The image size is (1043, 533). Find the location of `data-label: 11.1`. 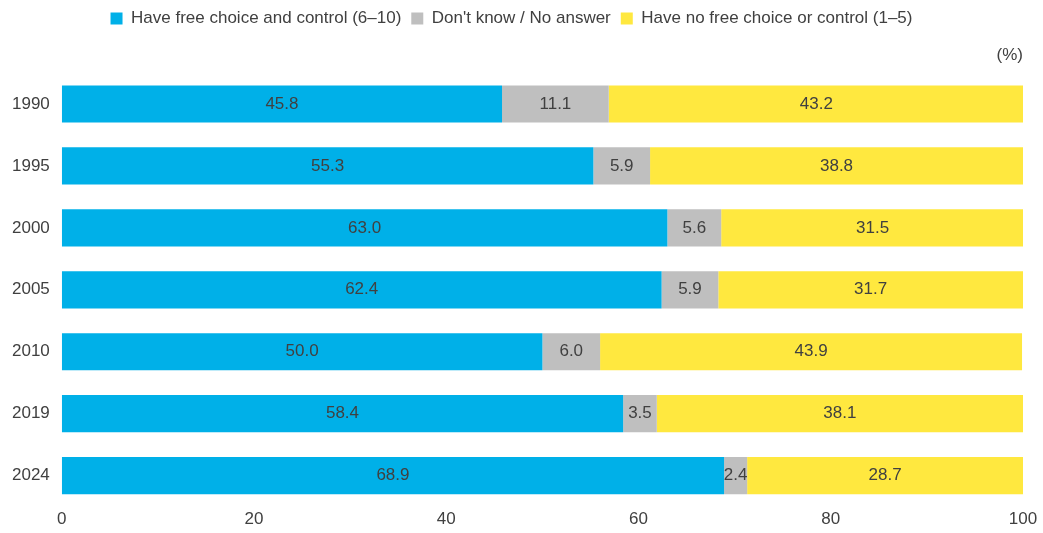

data-label: 11.1 is located at coordinates (555, 103).